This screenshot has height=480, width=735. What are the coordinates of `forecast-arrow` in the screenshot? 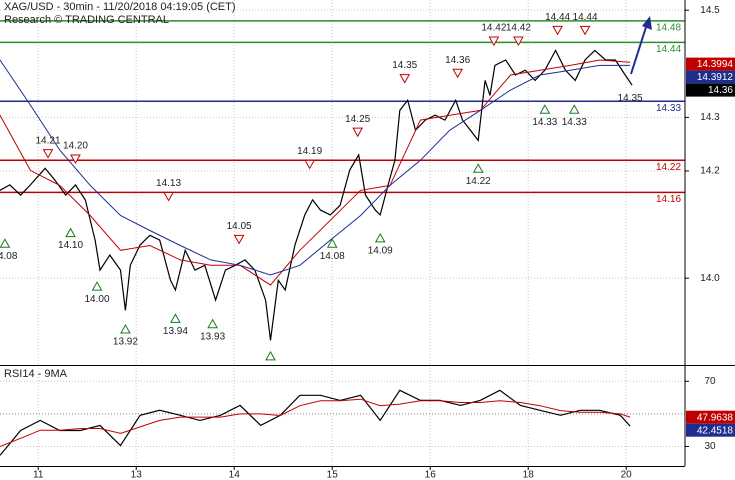 It's located at (639, 49).